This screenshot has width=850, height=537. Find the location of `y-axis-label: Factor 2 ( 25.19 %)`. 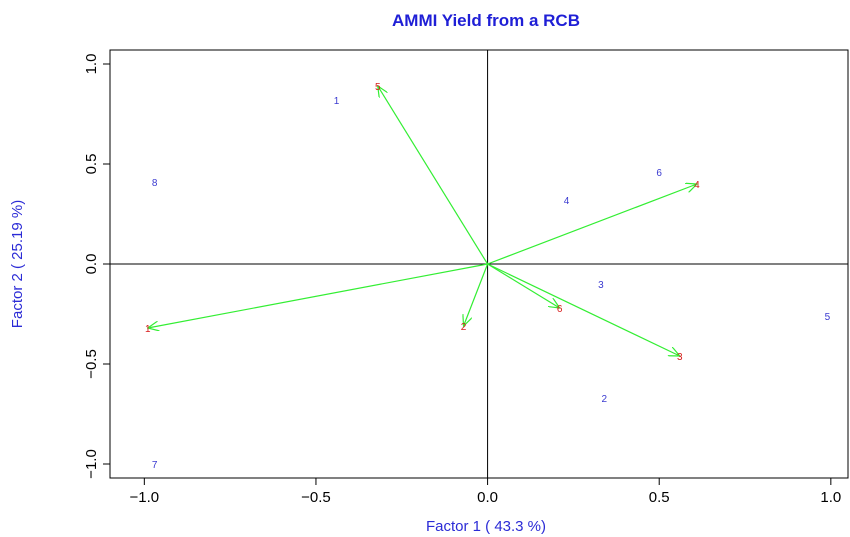

y-axis-label: Factor 2 ( 25.19 %) is located at coordinates (17, 264).